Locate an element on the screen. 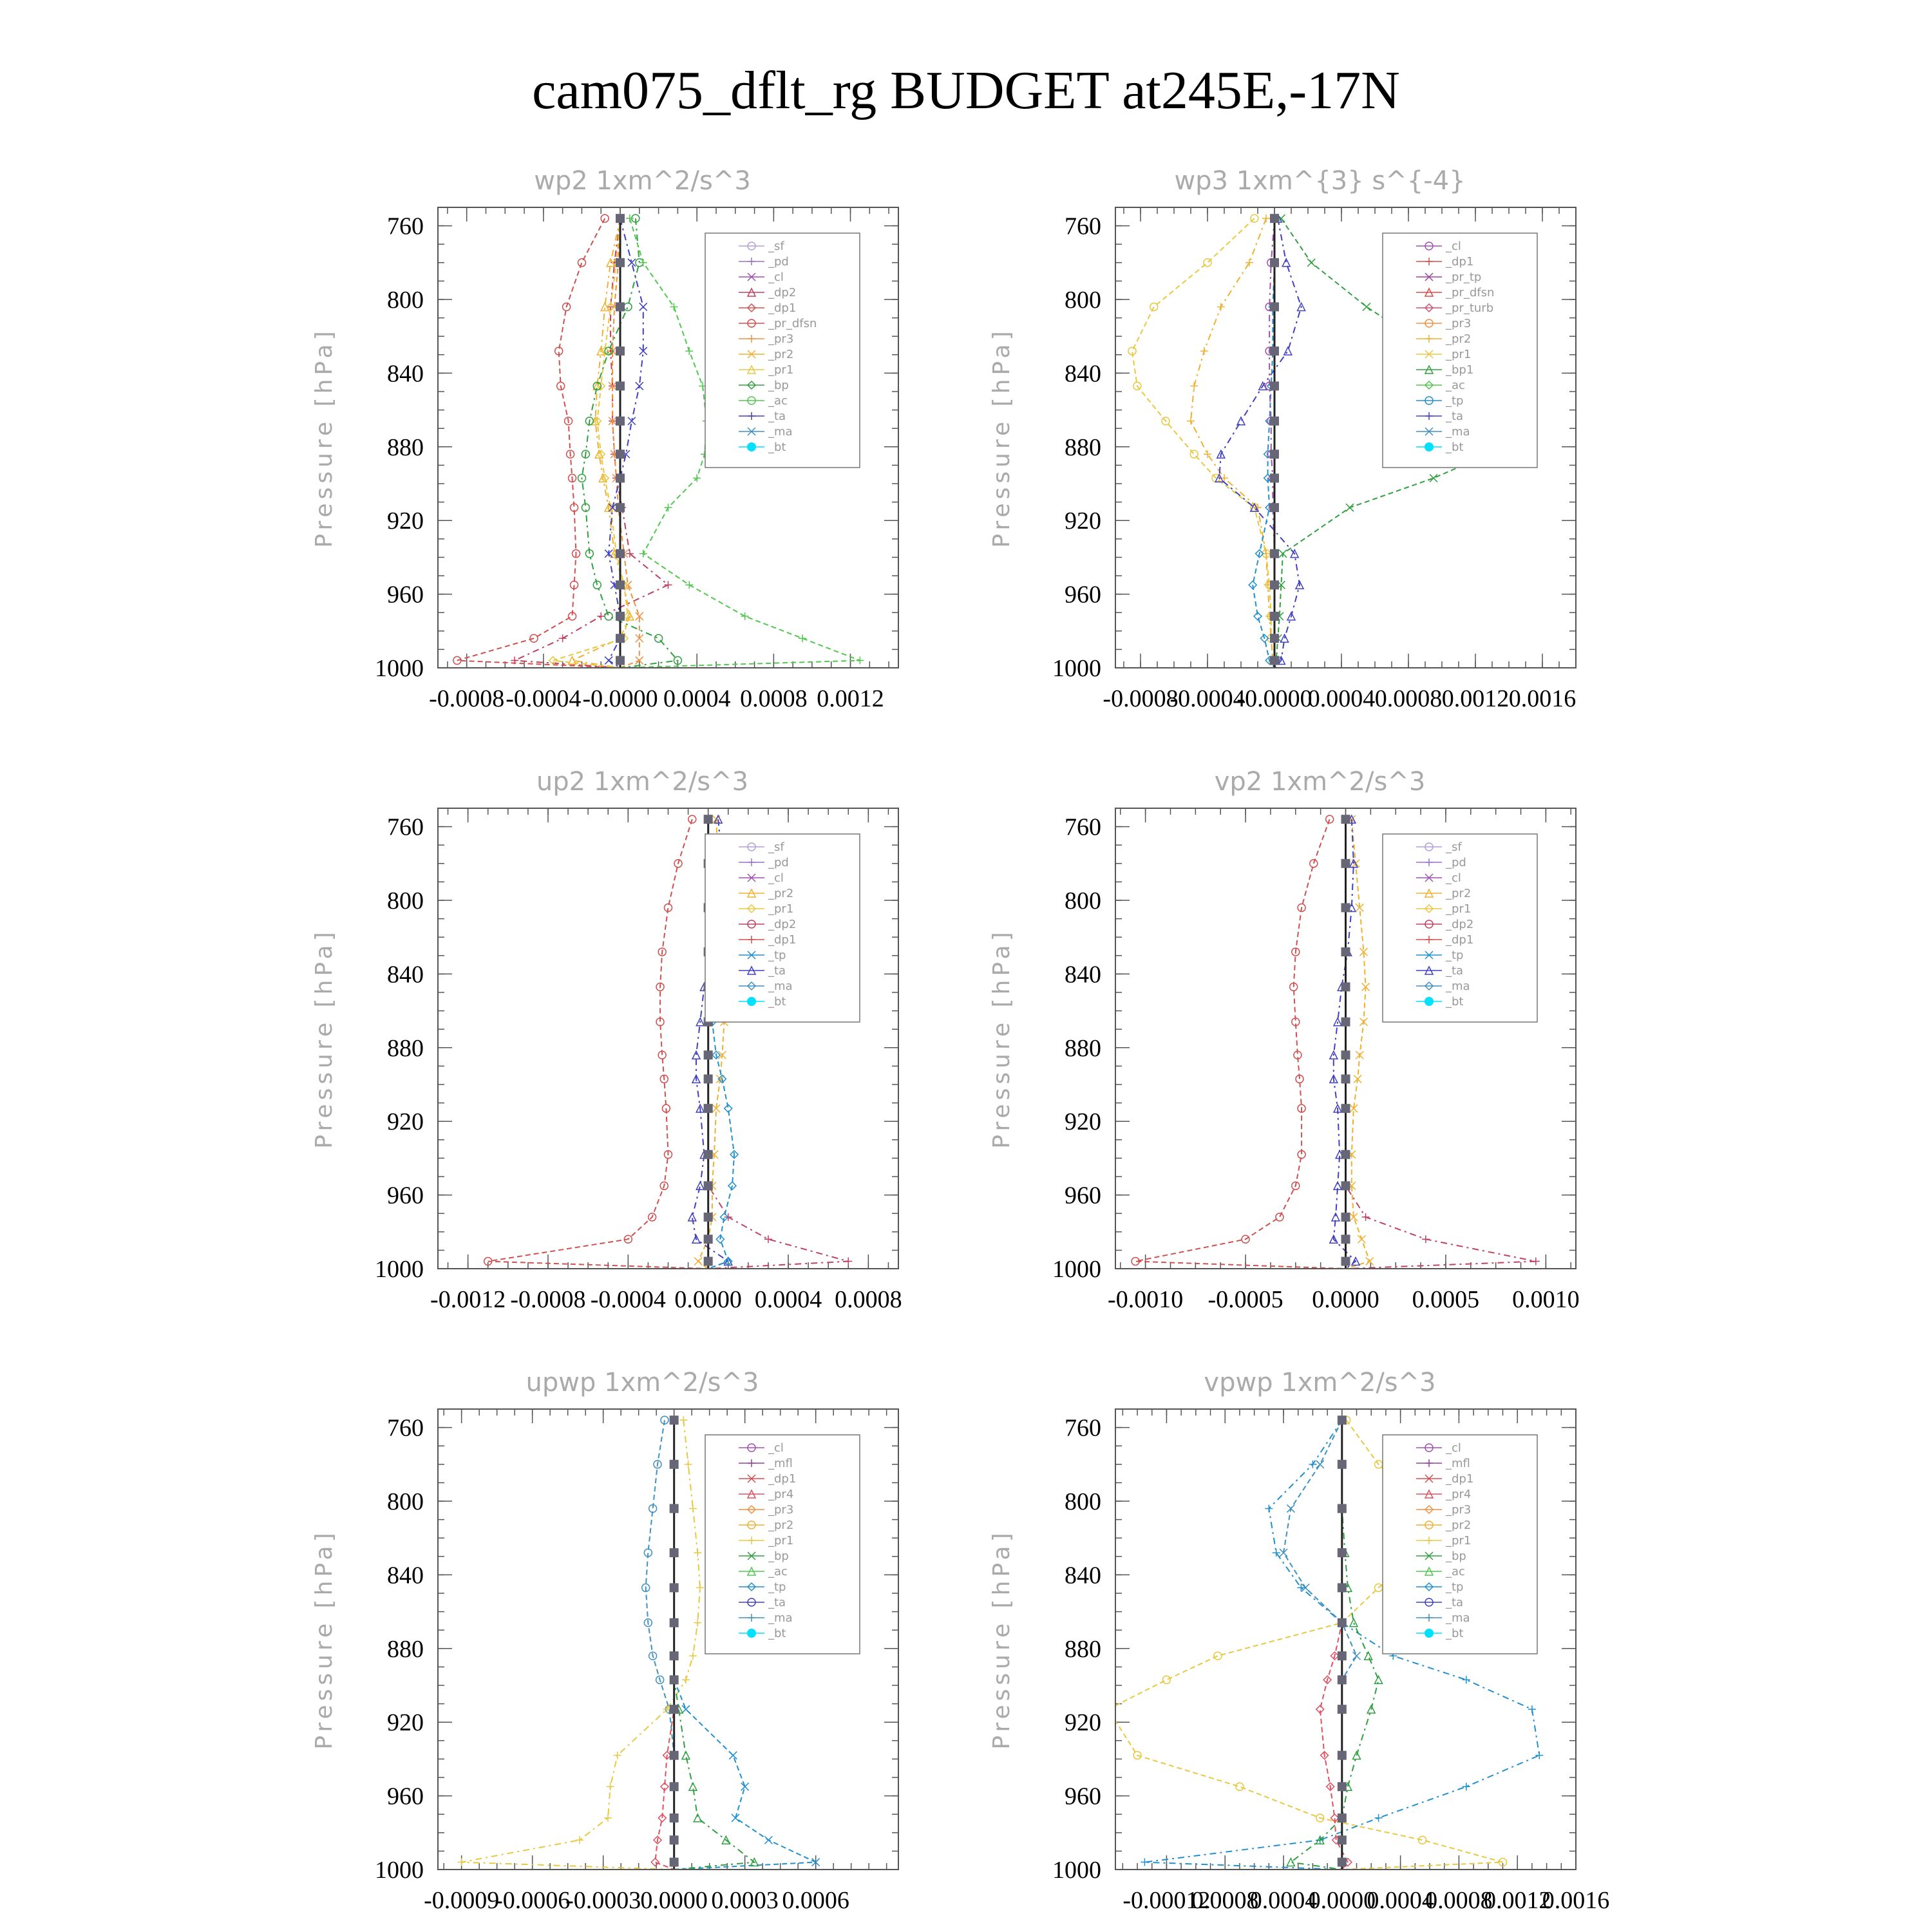  y-tick-label-upwp-4: 920 is located at coordinates (405, 1723).